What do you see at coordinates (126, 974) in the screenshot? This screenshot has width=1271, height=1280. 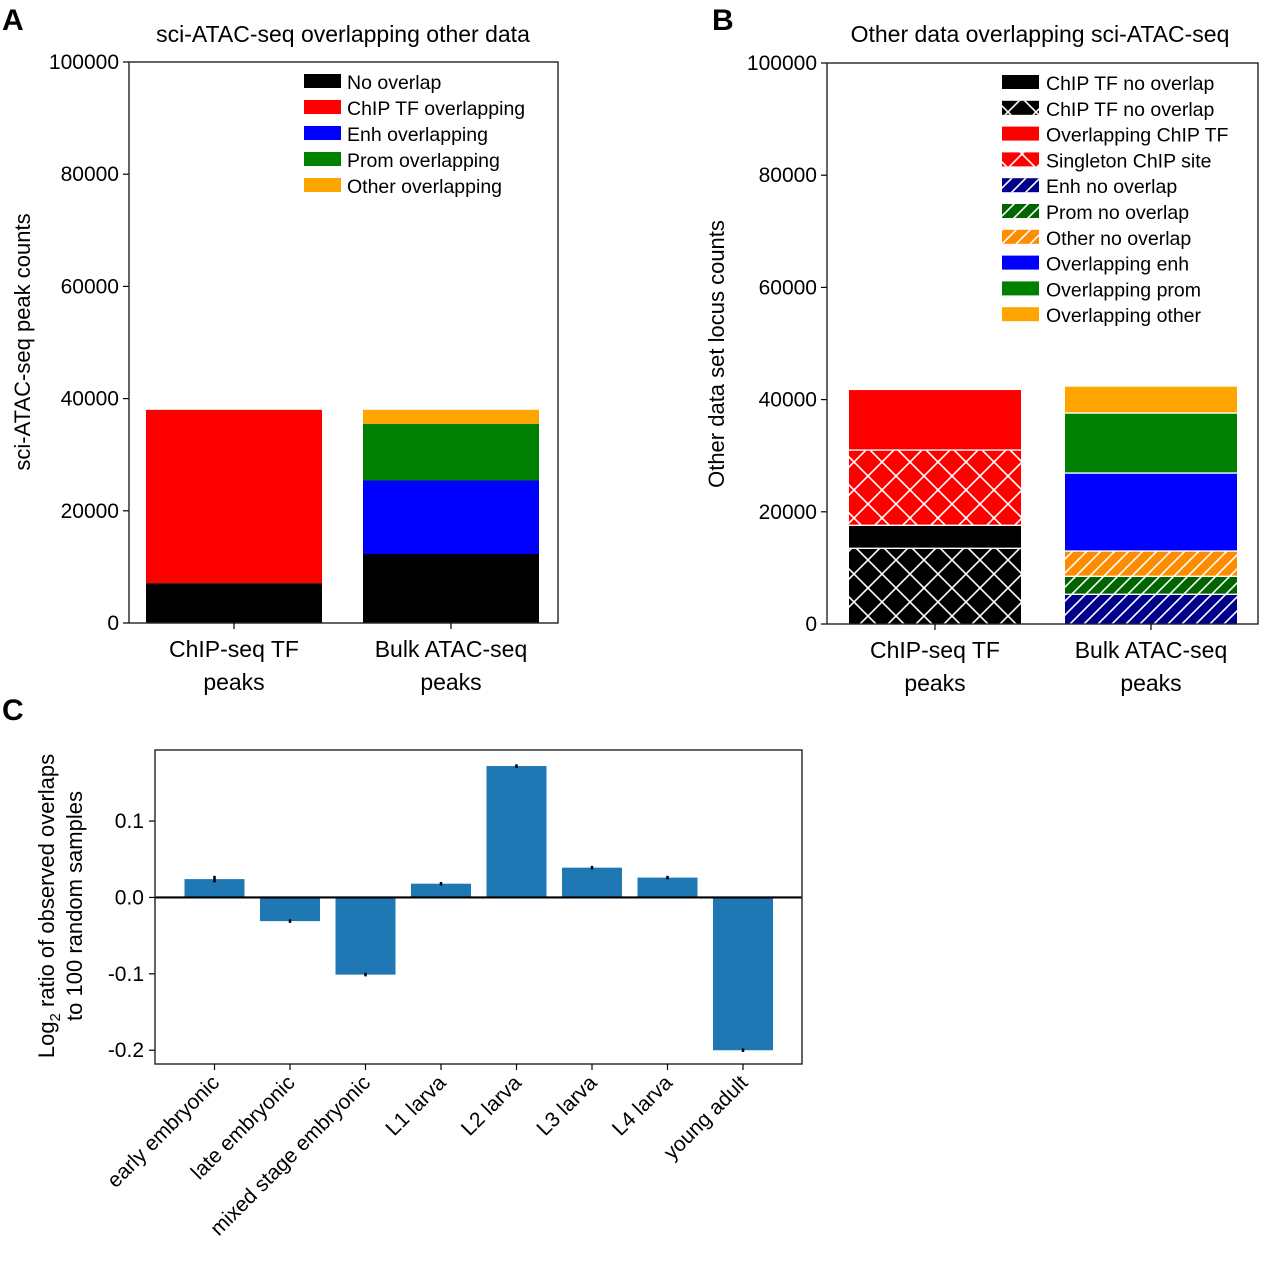 I see `y-tick-label: -0.1` at bounding box center [126, 974].